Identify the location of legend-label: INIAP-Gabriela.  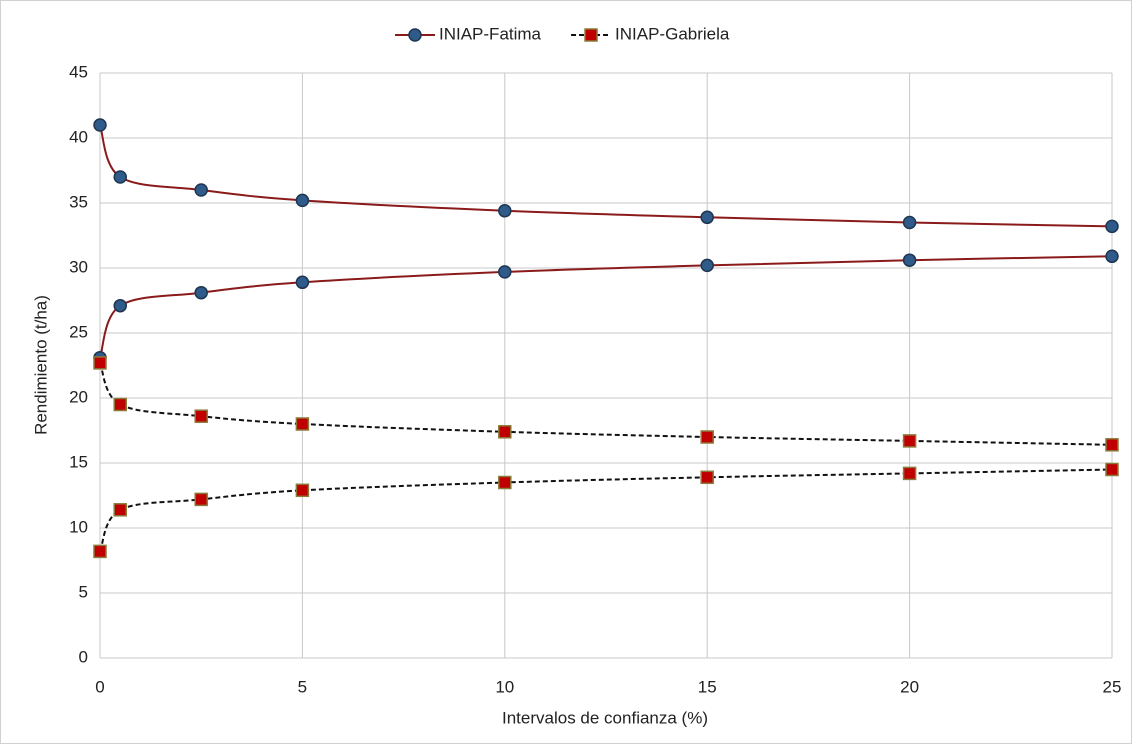
(672, 33).